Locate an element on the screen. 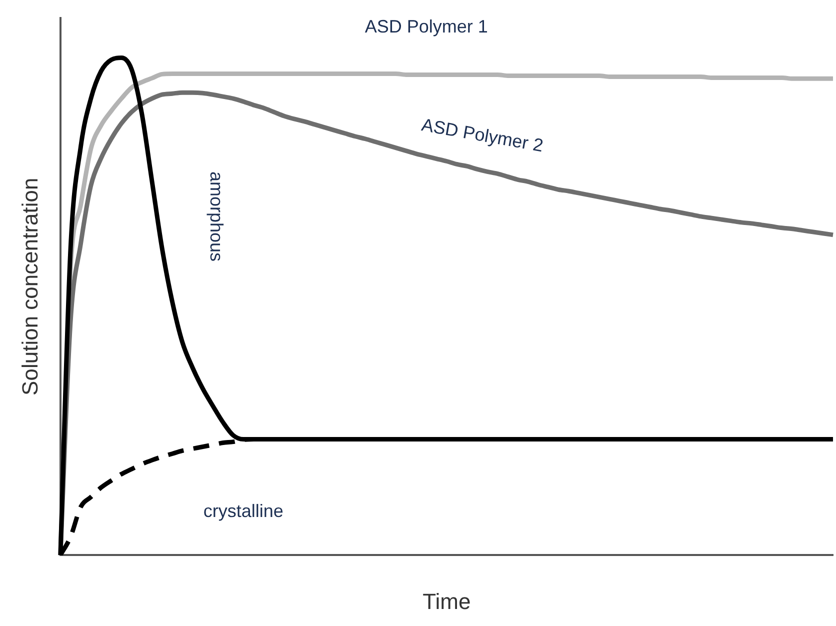 The width and height of the screenshot is (836, 626). text: ASD Polymer 2 is located at coordinates (482, 135).